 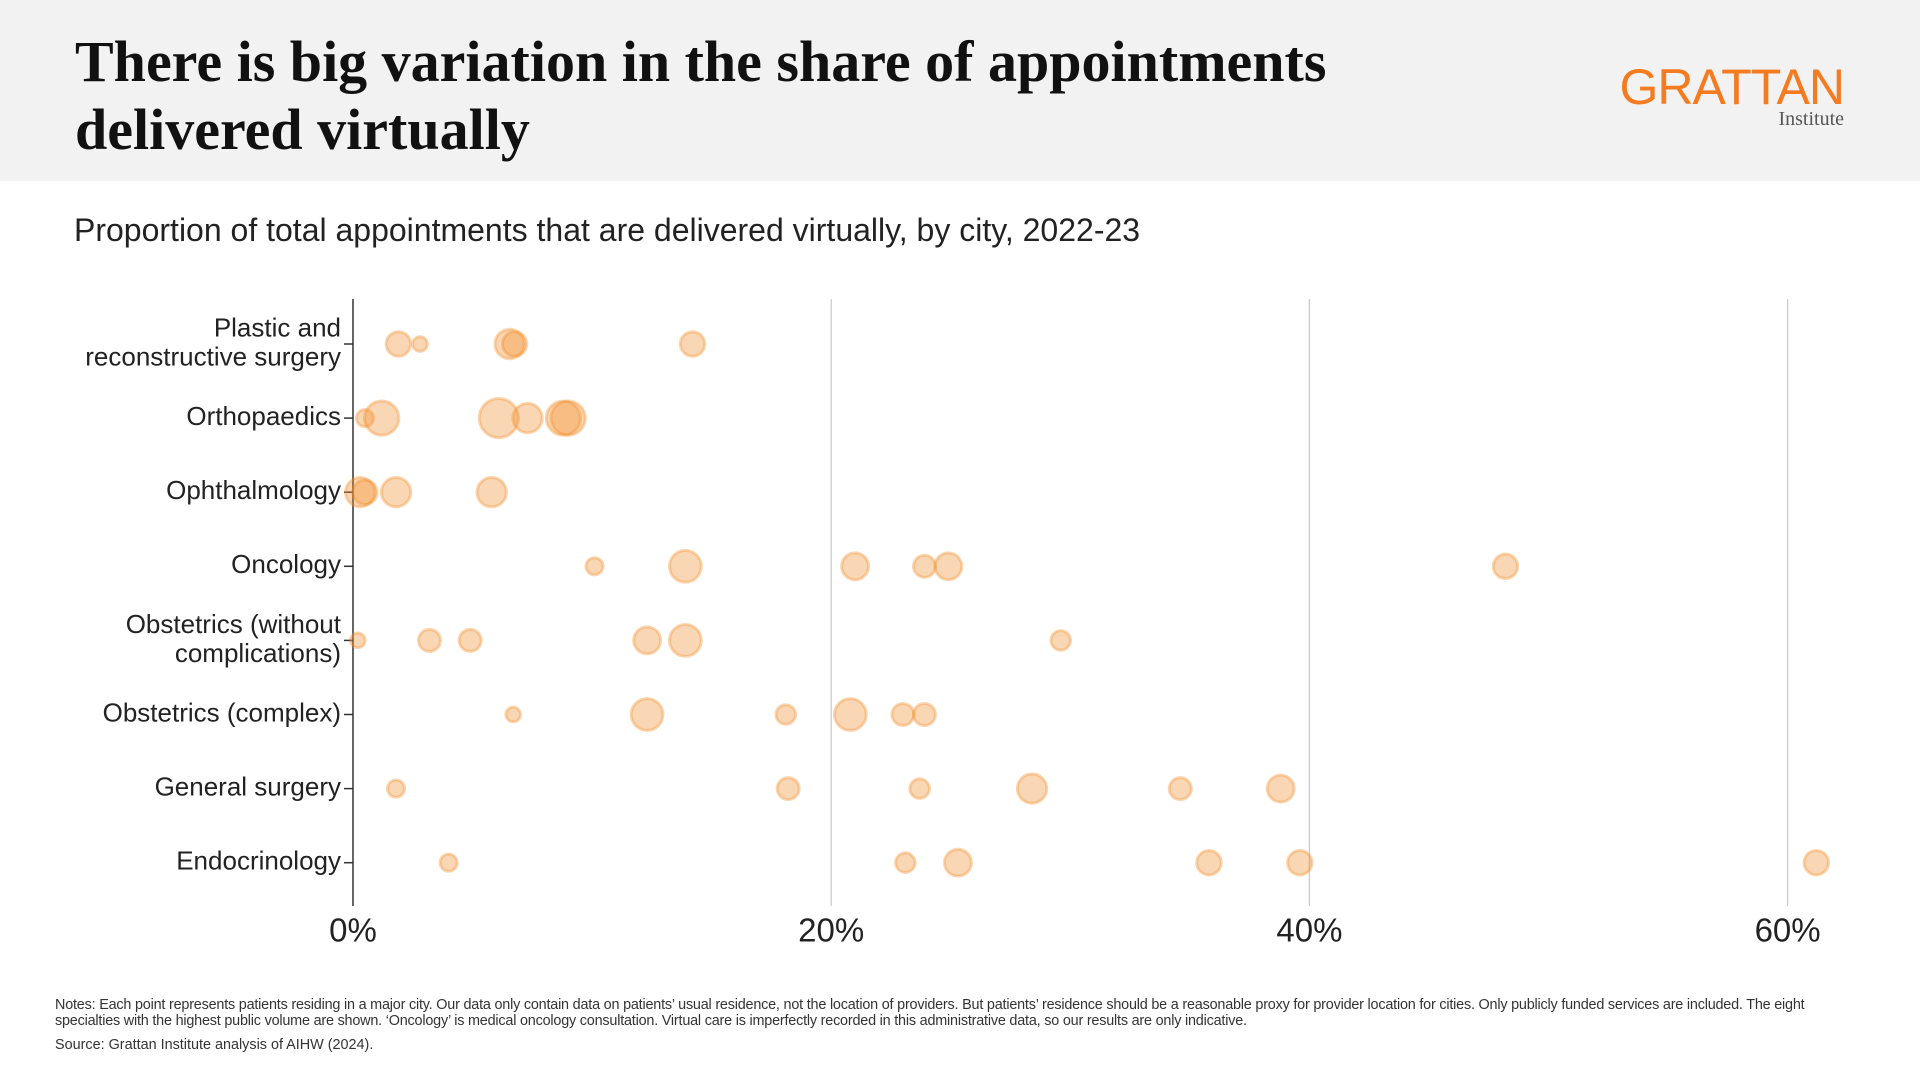 I want to click on title-line: delivered virtually, so click(x=302, y=129).